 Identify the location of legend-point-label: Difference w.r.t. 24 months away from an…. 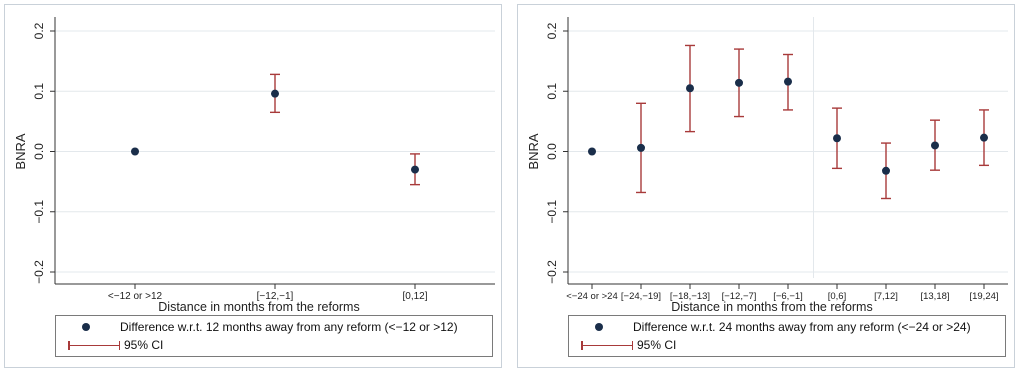
(802, 327).